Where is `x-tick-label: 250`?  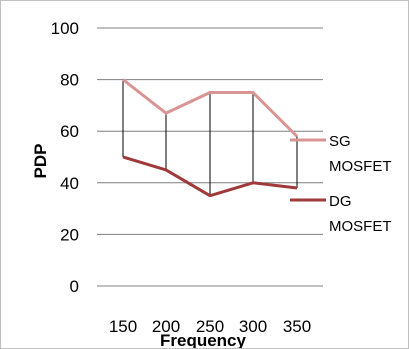 x-tick-label: 250 is located at coordinates (210, 326).